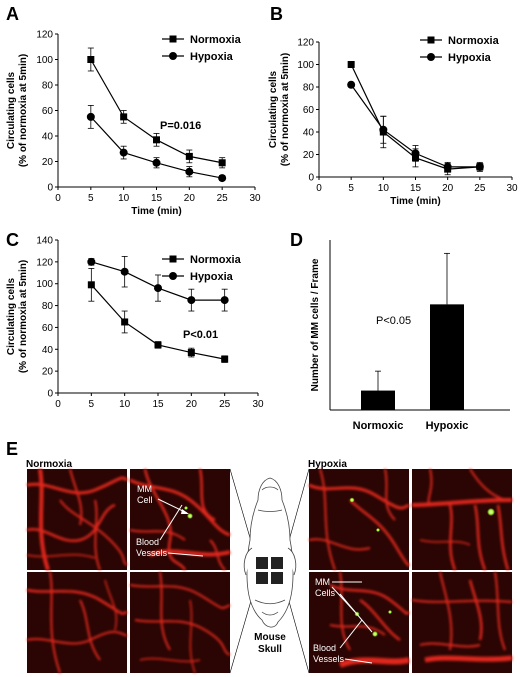  I want to click on chart-c-y-tick-label: 80, so click(48, 306).